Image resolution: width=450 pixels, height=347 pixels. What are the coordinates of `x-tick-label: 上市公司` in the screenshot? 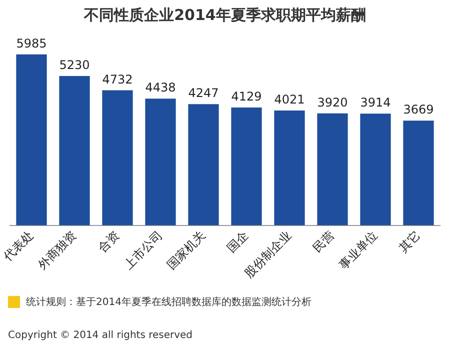 It's located at (143, 250).